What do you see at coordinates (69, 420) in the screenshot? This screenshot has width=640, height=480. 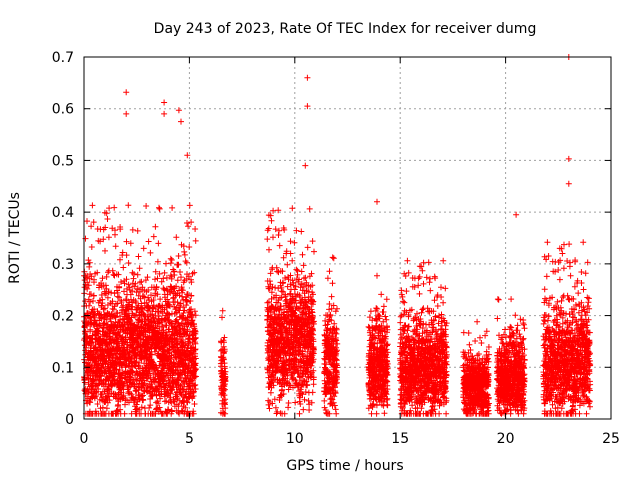 I see `y-tick-label: 0` at bounding box center [69, 420].